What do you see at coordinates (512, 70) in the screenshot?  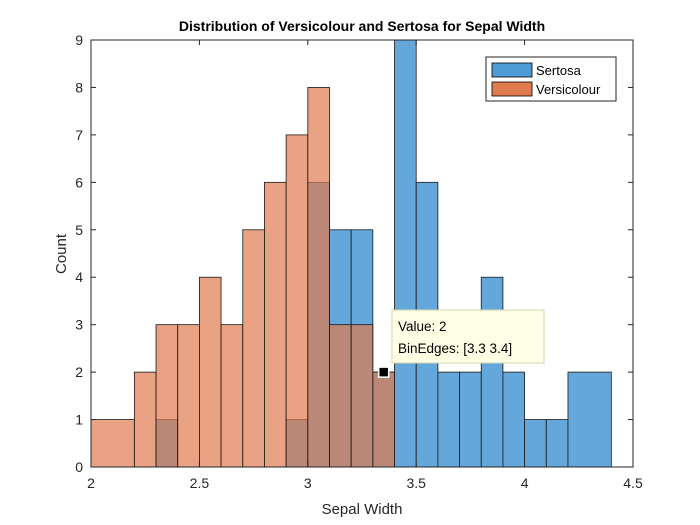 I see `legend-swatch-sertosa` at bounding box center [512, 70].